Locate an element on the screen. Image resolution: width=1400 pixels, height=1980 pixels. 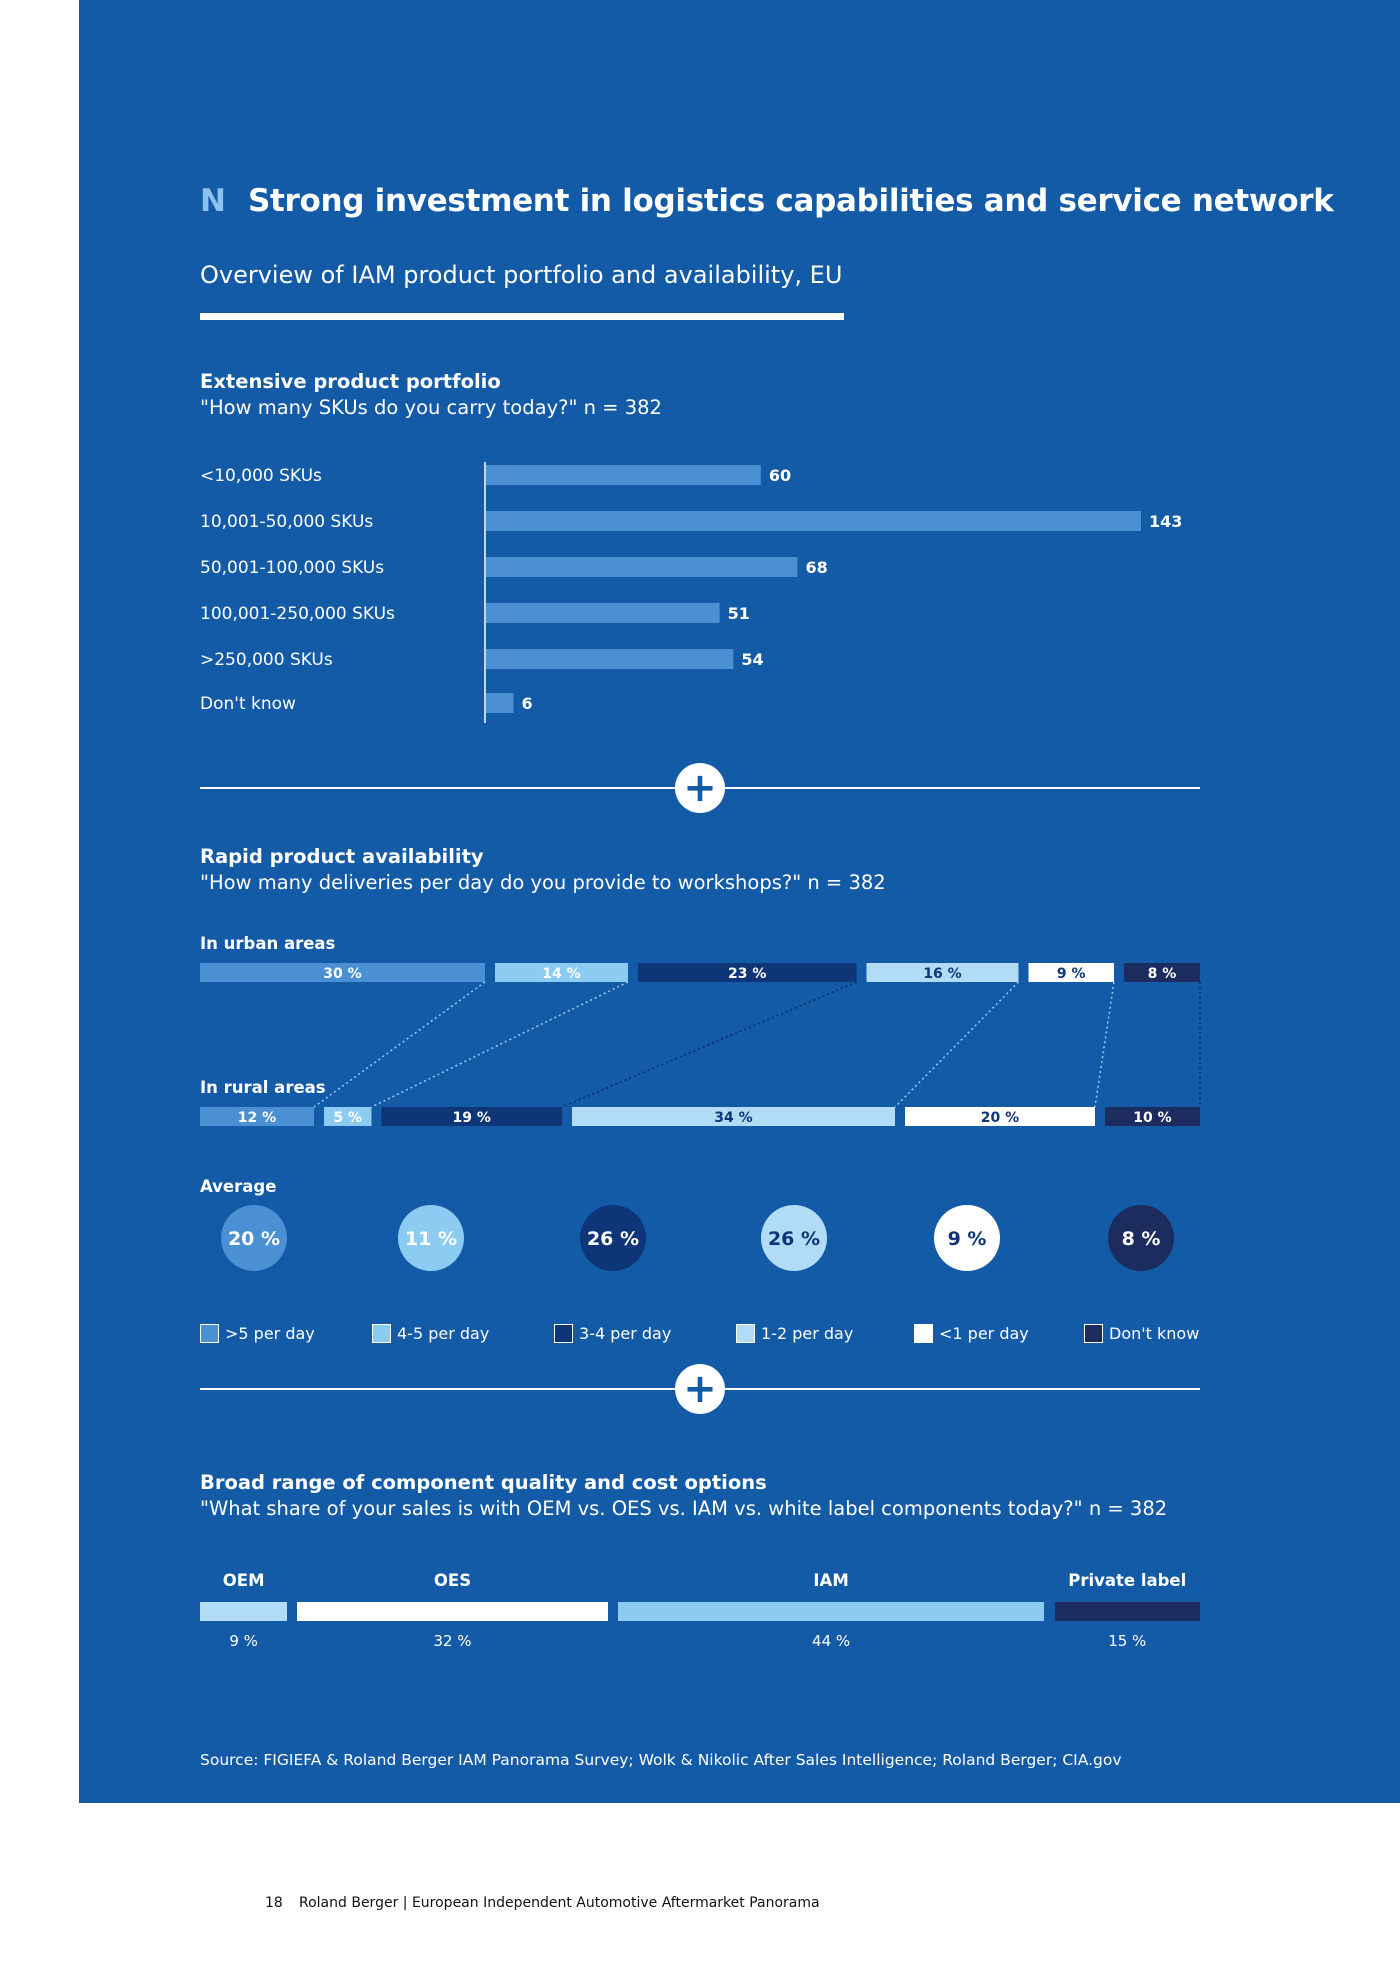
value-label: 143 is located at coordinates (1165, 521).